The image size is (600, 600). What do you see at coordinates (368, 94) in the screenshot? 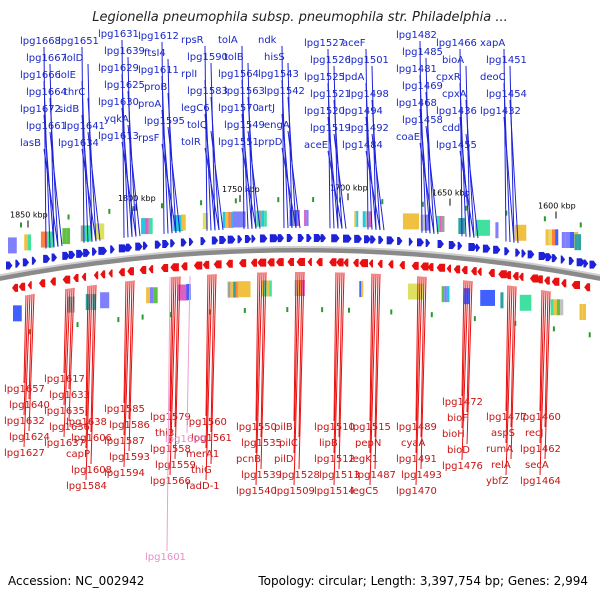
I see `forward-gene-label: lpg1498` at bounding box center [368, 94].